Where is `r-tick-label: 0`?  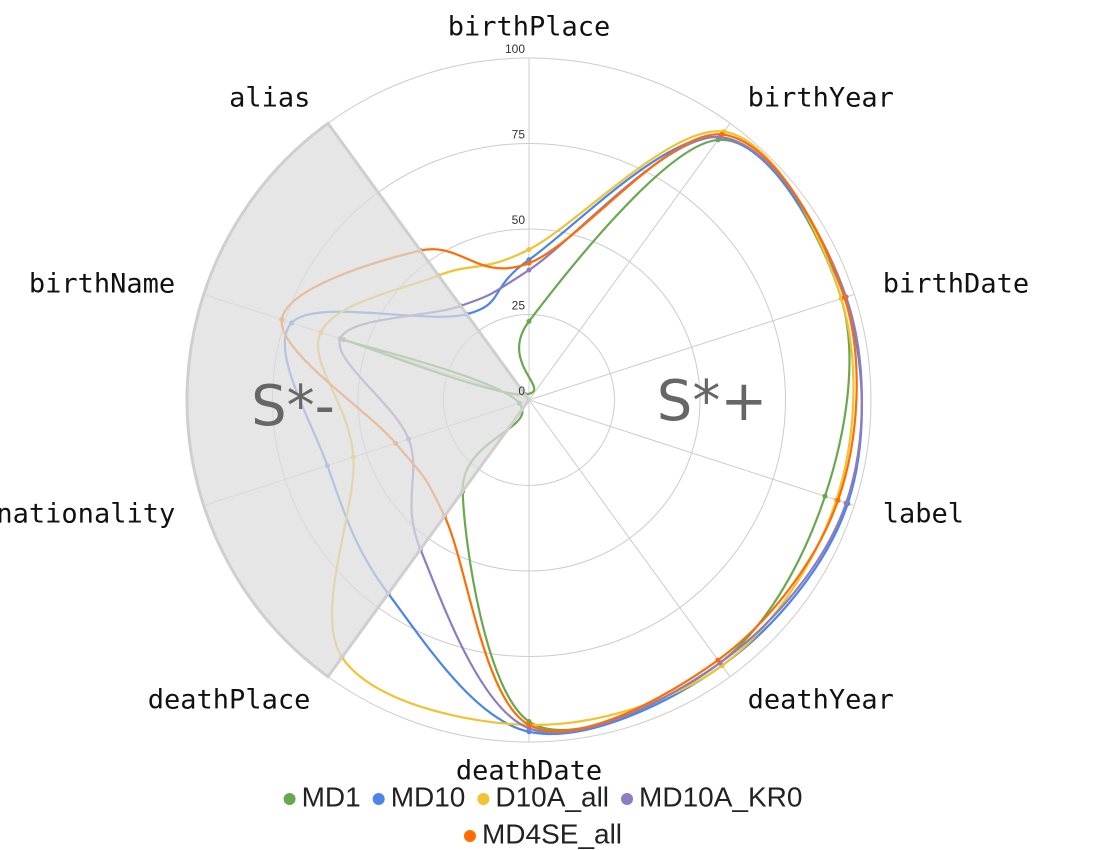 r-tick-label: 0 is located at coordinates (521, 391).